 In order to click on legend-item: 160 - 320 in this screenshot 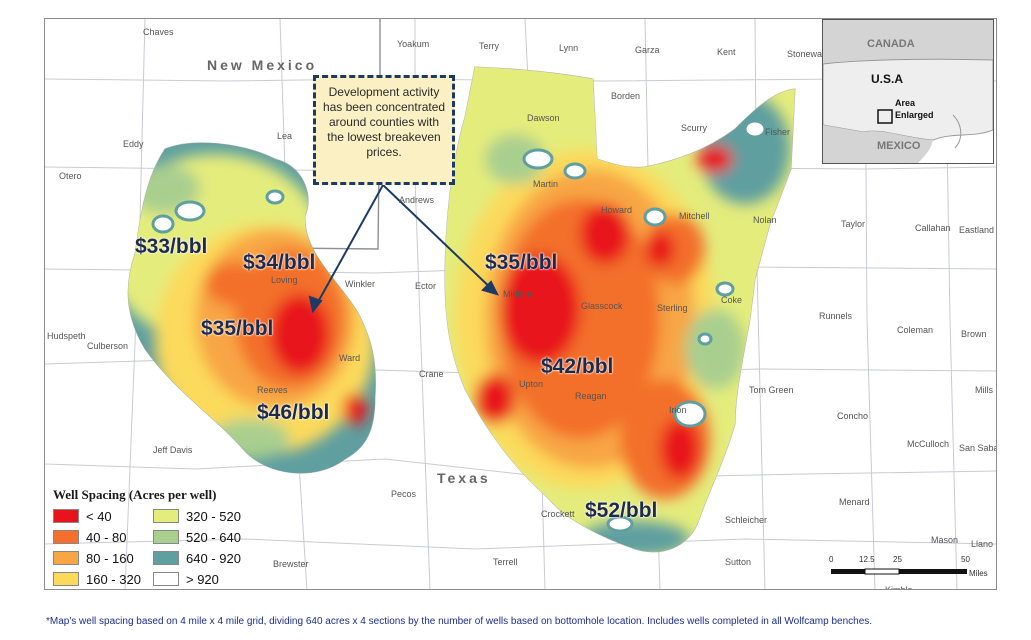, I will do `click(97, 579)`.